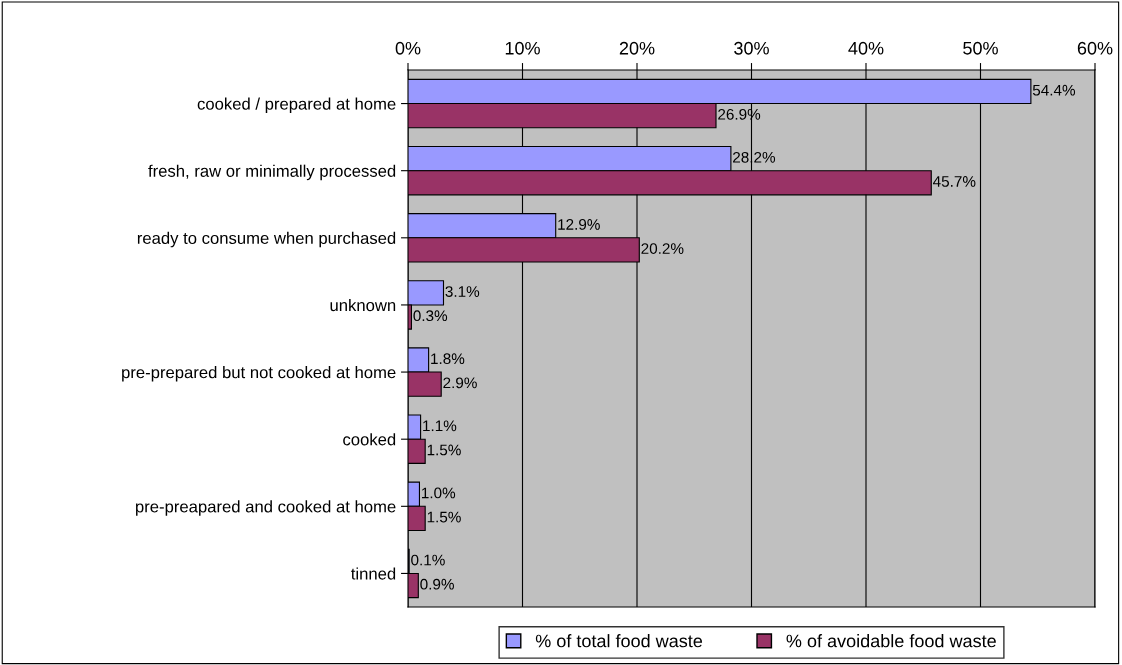 The width and height of the screenshot is (1122, 665). Describe the element at coordinates (363, 305) in the screenshot. I see `y-tick-label: unknown` at that location.